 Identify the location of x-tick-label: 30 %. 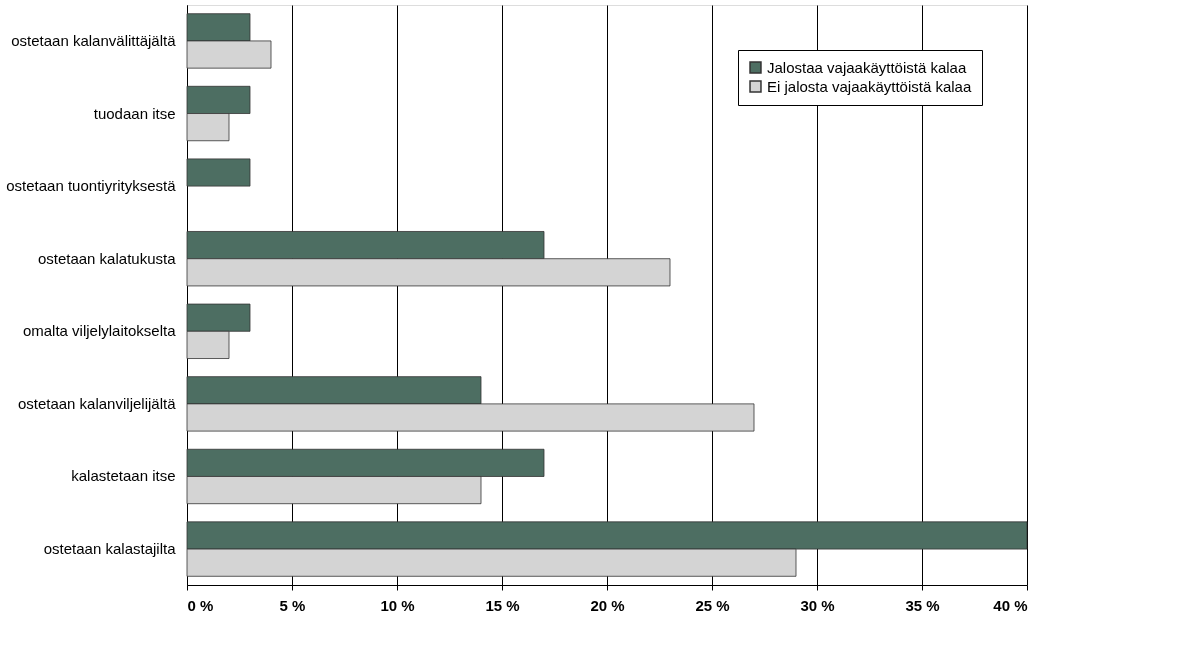
(817, 605).